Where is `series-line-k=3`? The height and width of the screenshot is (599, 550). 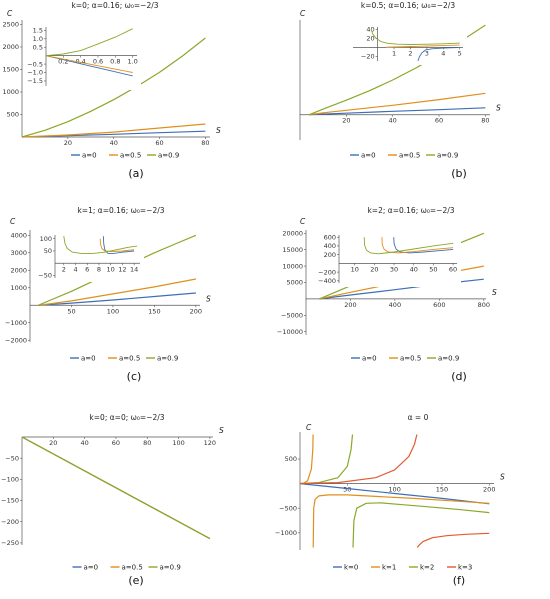 series-line-k=3 is located at coordinates (453, 540).